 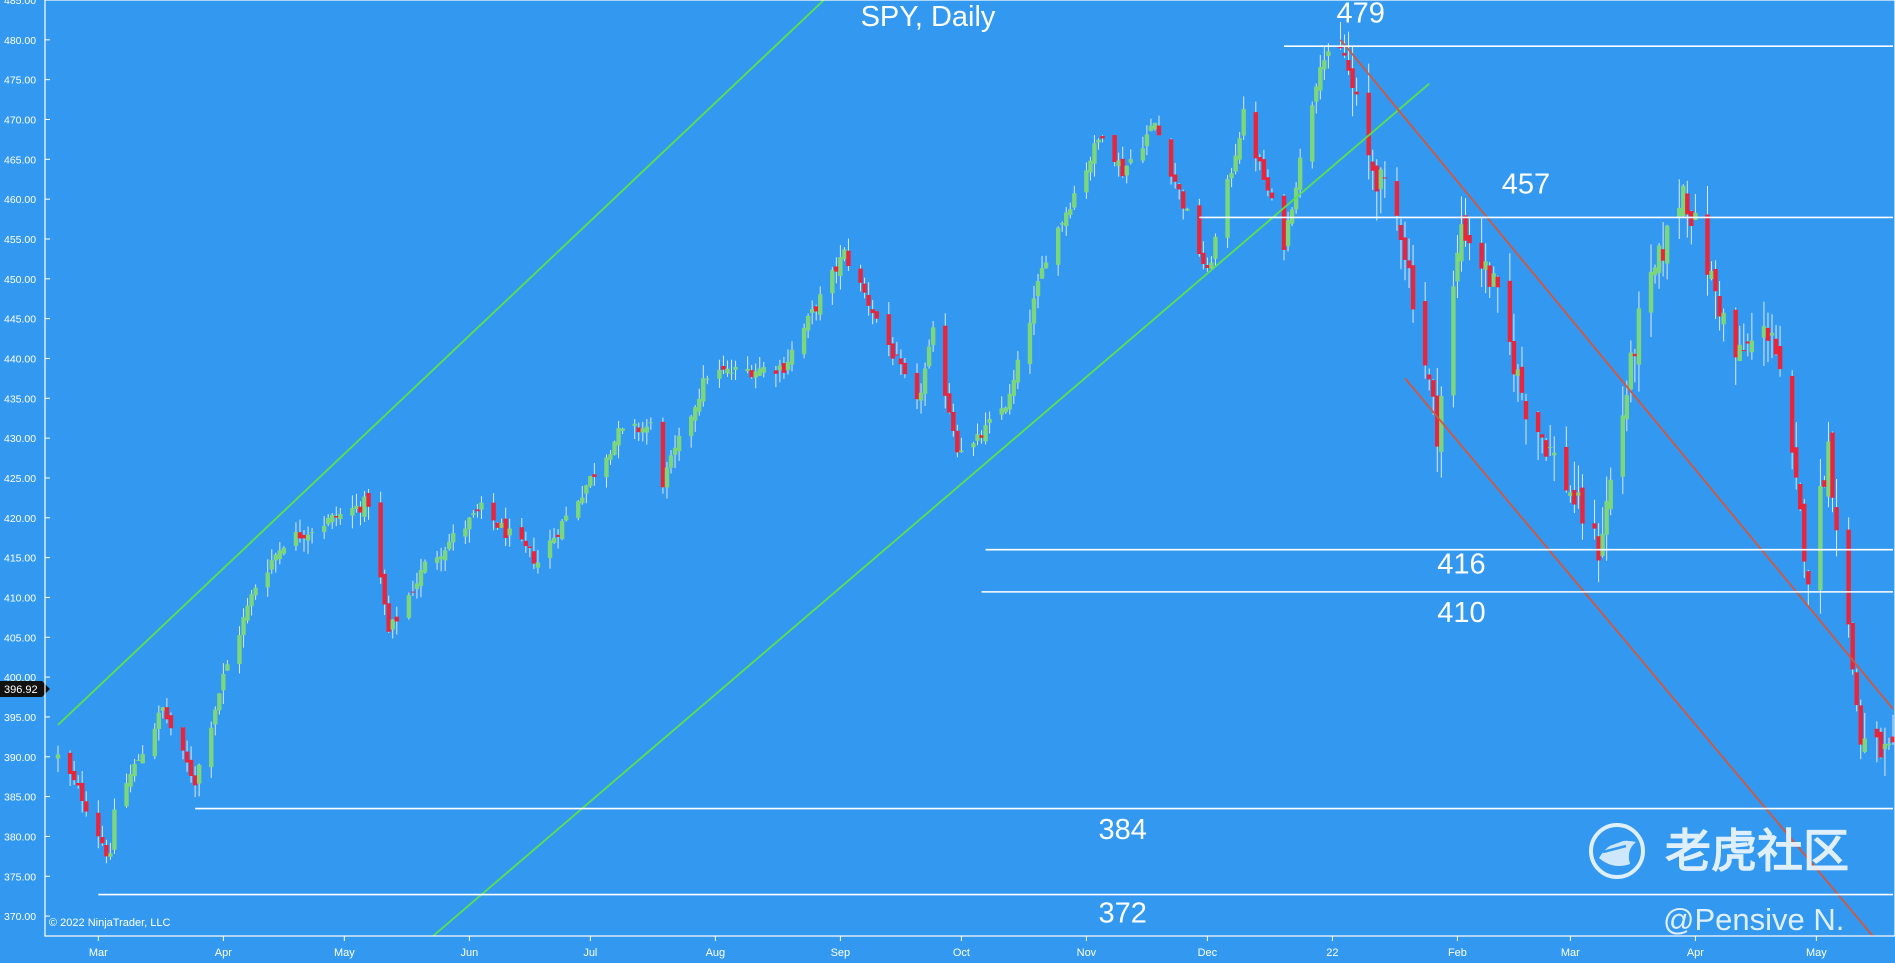 I want to click on x-tick-label: Feb, so click(x=1457, y=953).